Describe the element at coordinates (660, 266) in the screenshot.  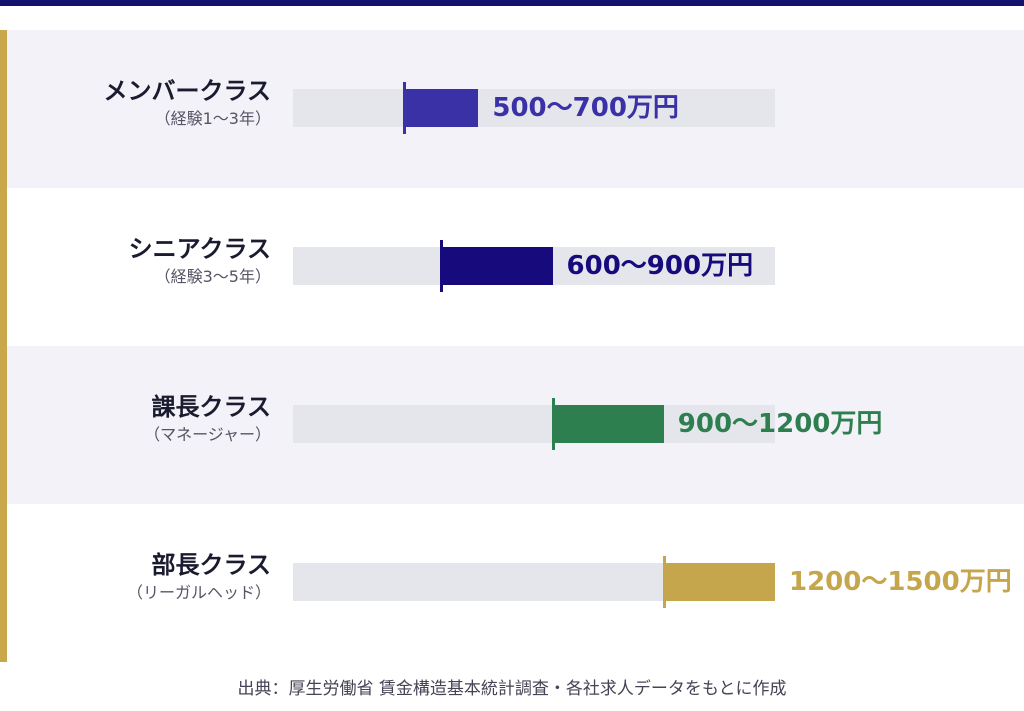
I see `range-value-label: 600〜900万円` at that location.